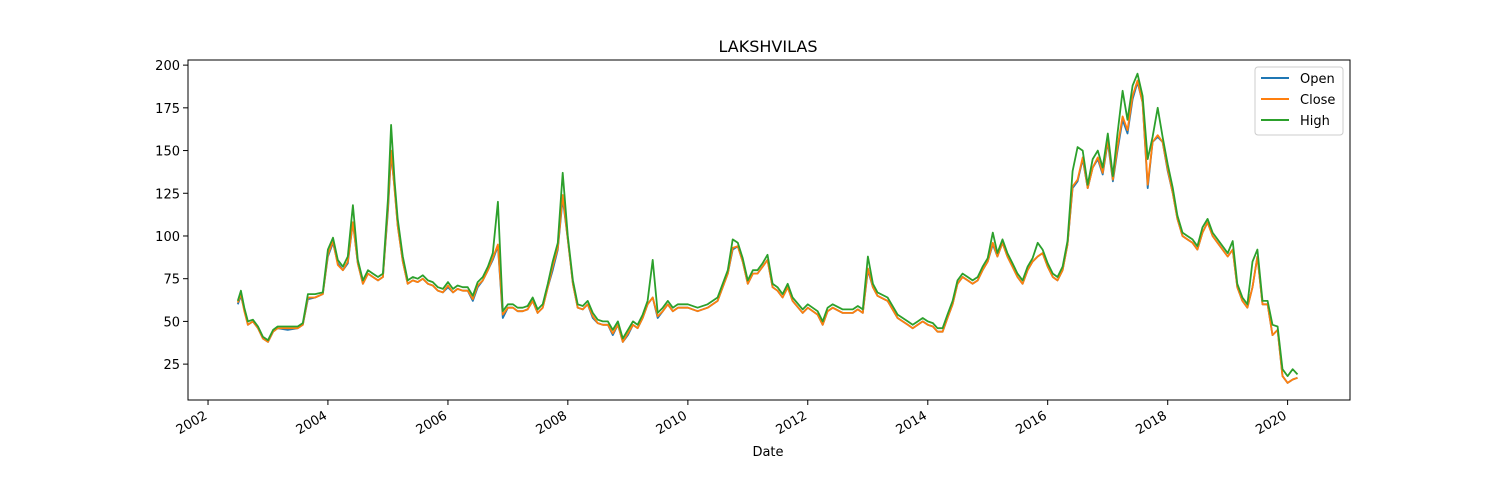 The height and width of the screenshot is (500, 1500). I want to click on x-tick-label: 2008, so click(552, 423).